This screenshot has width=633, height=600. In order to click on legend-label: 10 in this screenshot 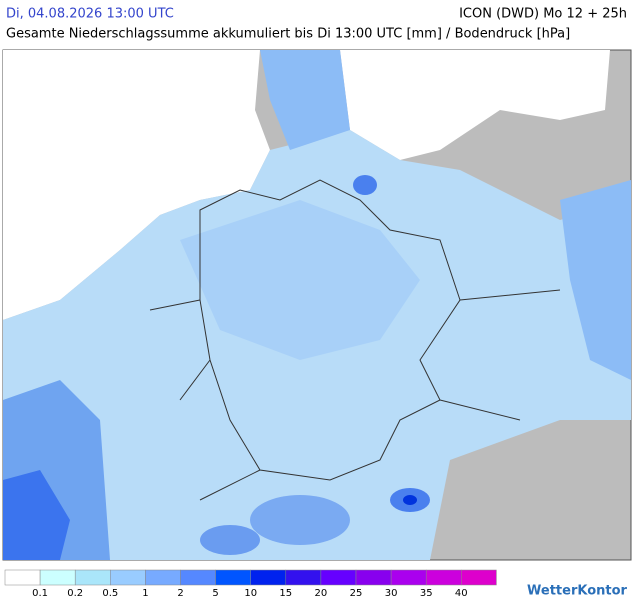, I will do `click(250, 593)`.